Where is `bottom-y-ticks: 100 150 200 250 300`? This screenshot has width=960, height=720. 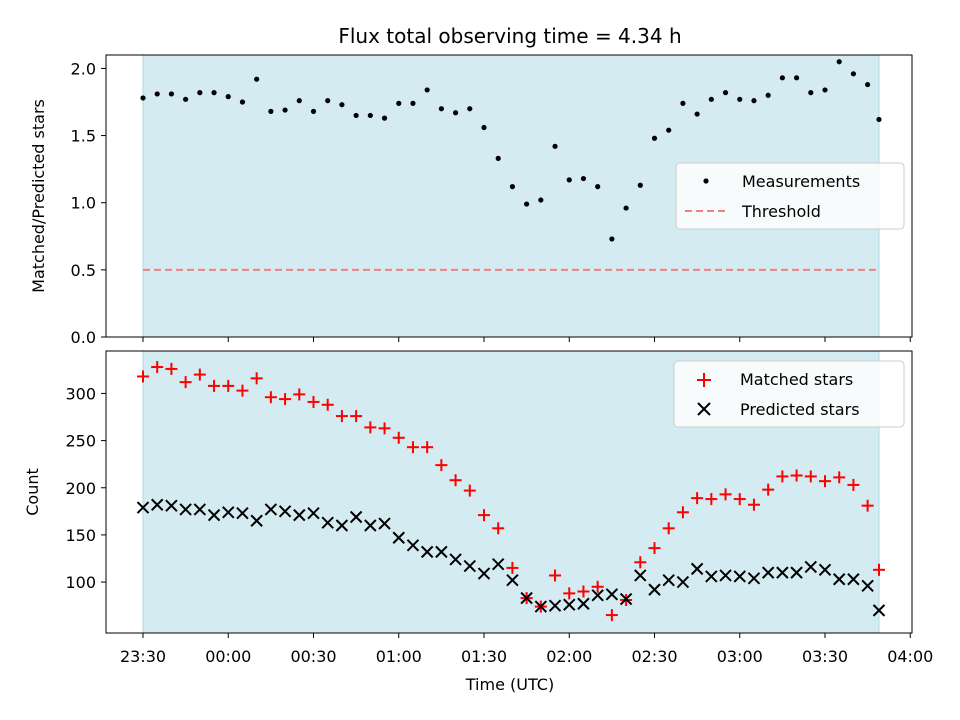 bottom-y-ticks: 100 150 200 250 300 is located at coordinates (85, 488).